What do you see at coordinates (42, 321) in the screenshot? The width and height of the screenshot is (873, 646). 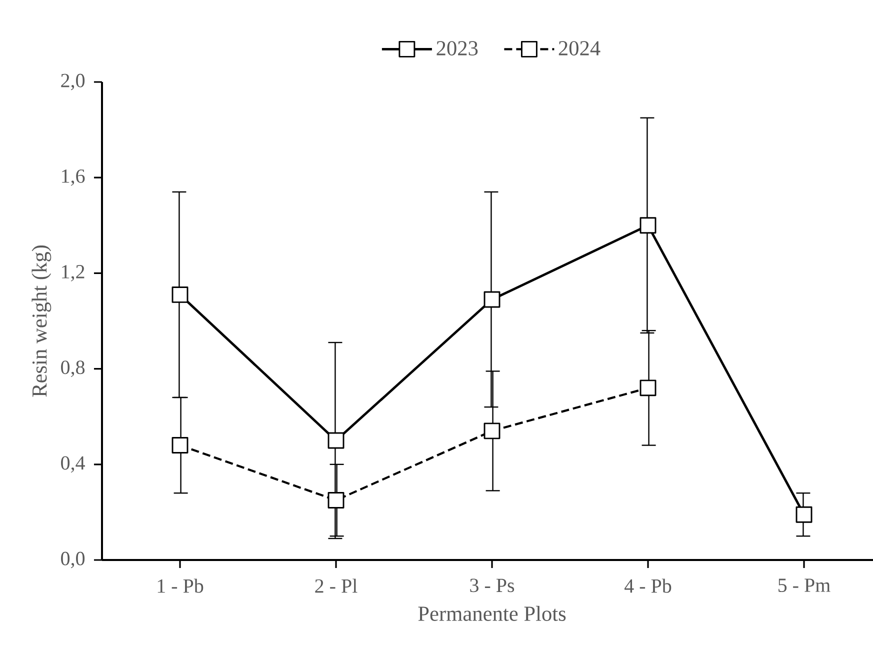 I see `y-axis-title: Resin weight (kg)` at bounding box center [42, 321].